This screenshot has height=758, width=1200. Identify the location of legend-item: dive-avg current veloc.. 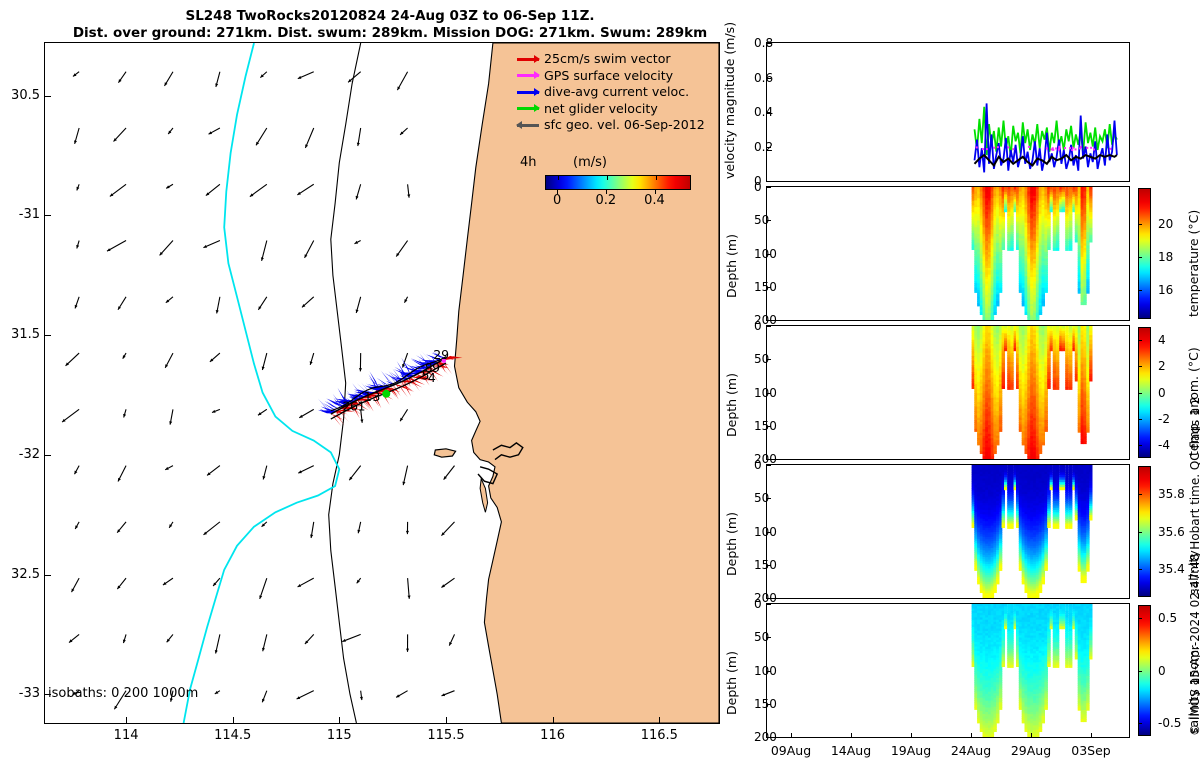
(615, 92).